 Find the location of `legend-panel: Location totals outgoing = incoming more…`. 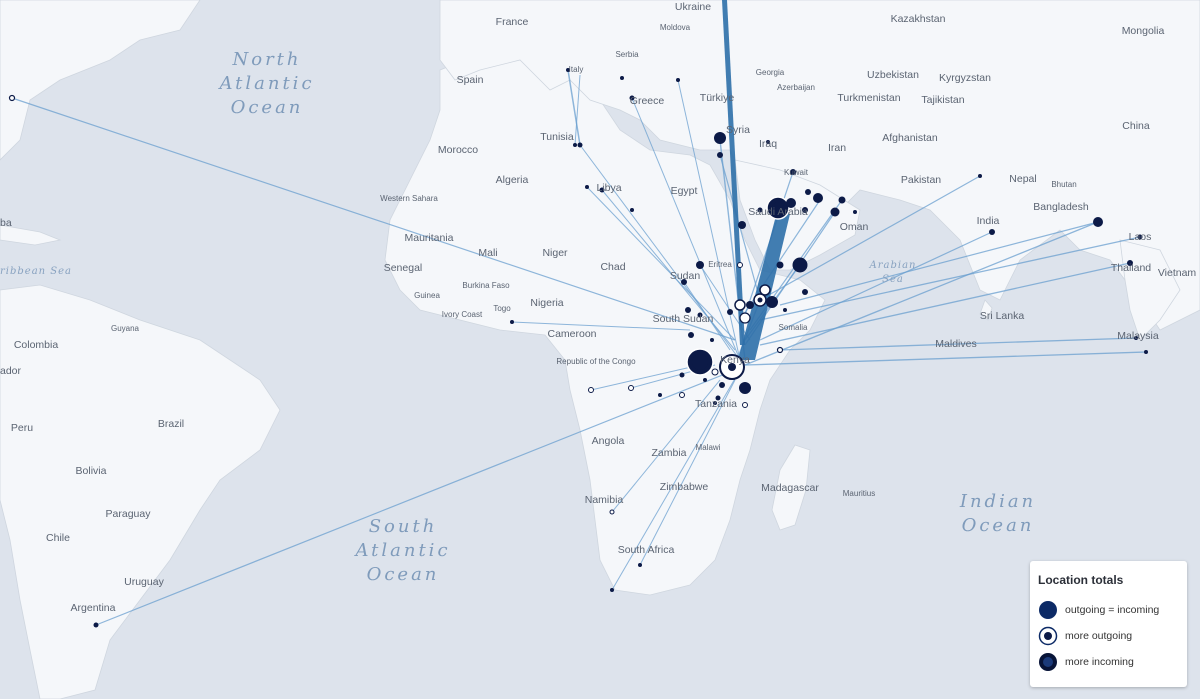

legend-panel: Location totals outgoing = incoming more… is located at coordinates (1108, 624).